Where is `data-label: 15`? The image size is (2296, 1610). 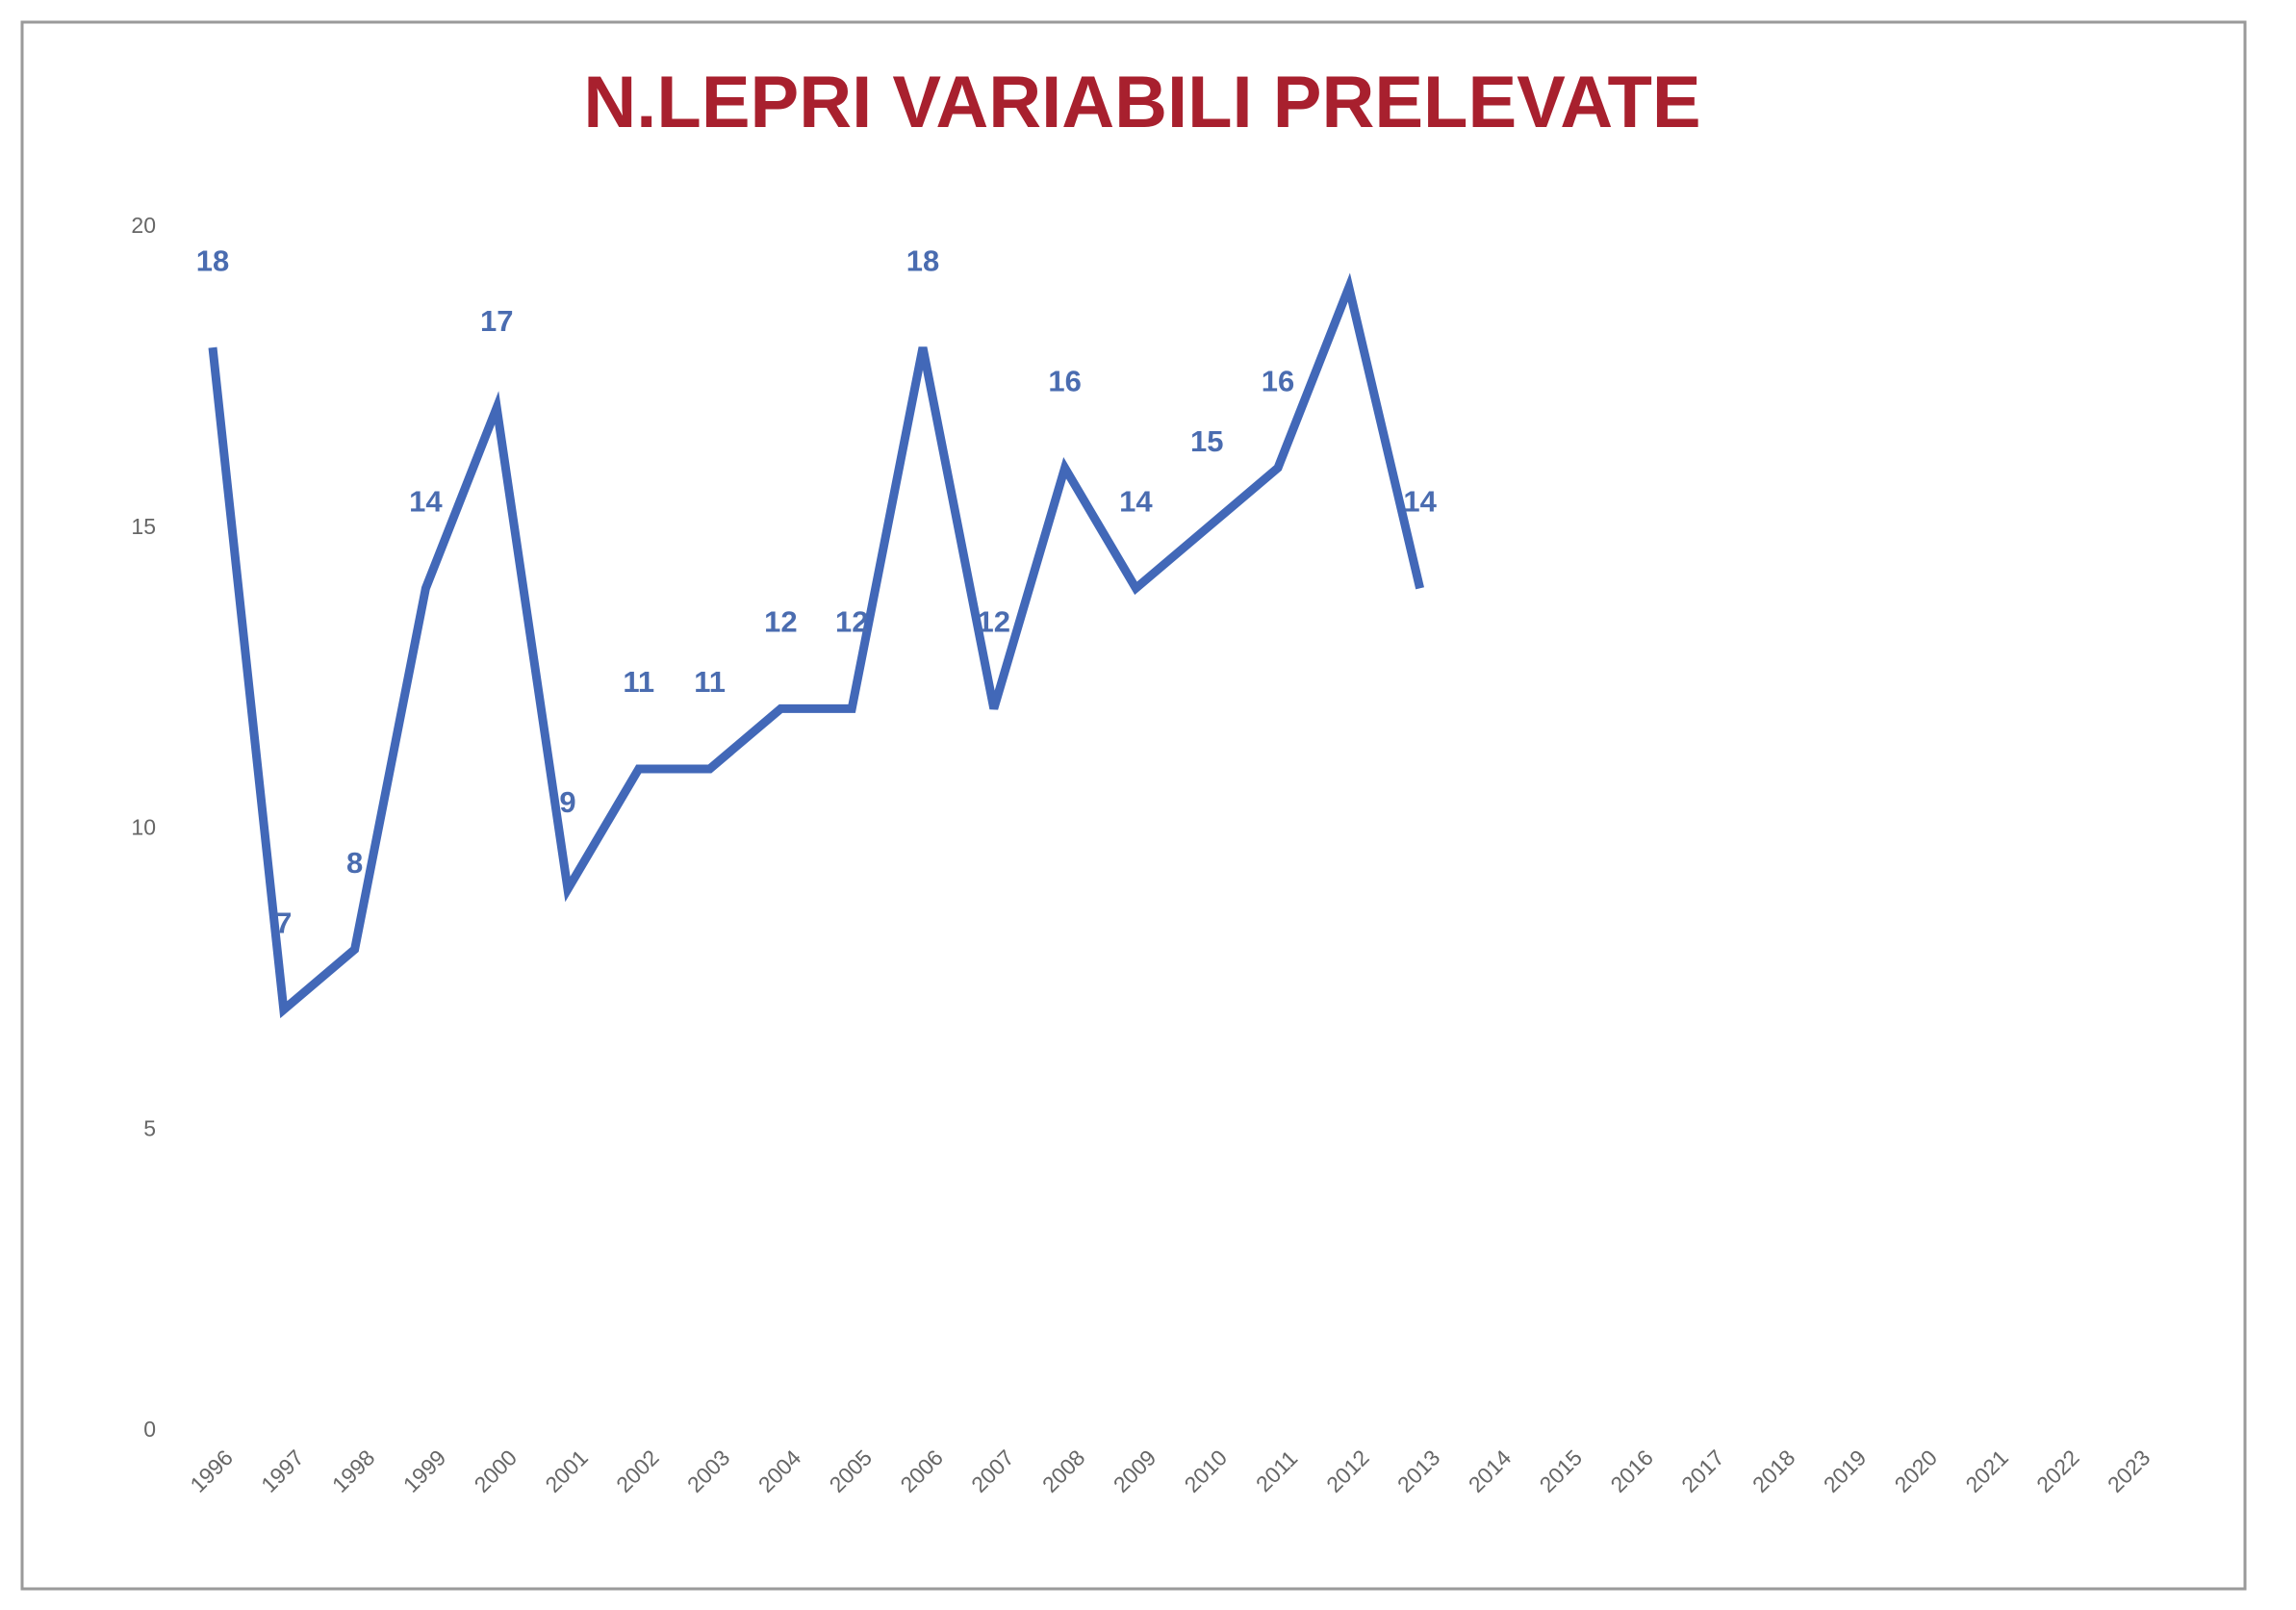
data-label: 15 is located at coordinates (1206, 441).